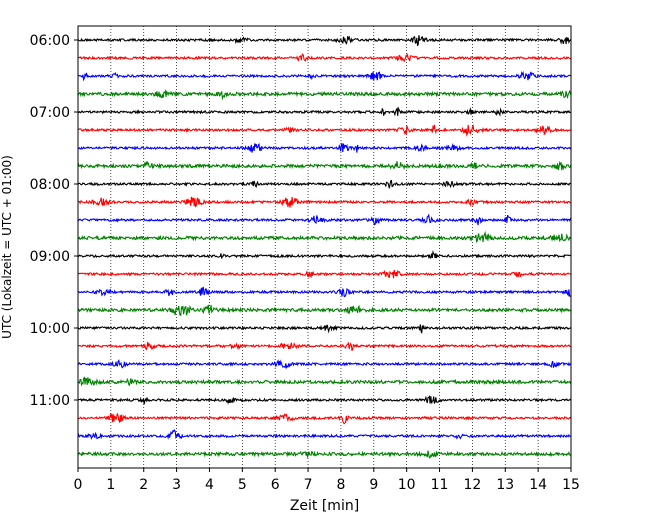 This screenshot has width=650, height=520. I want to click on x-tick-label: 11, so click(440, 485).